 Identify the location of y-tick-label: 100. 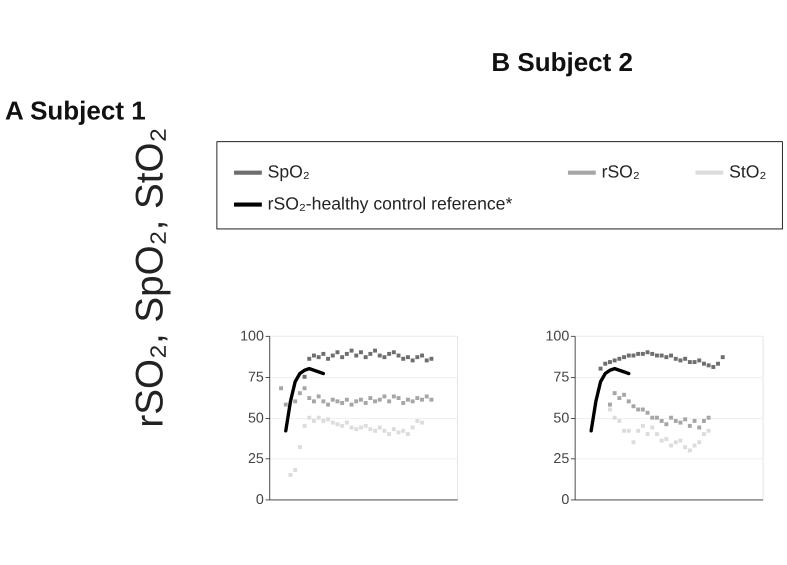
(557, 336).